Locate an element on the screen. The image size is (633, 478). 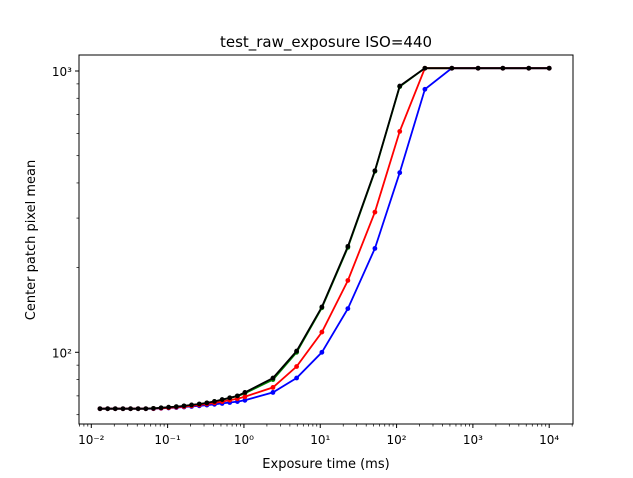
x-tick-label: 10⁰ is located at coordinates (244, 440).